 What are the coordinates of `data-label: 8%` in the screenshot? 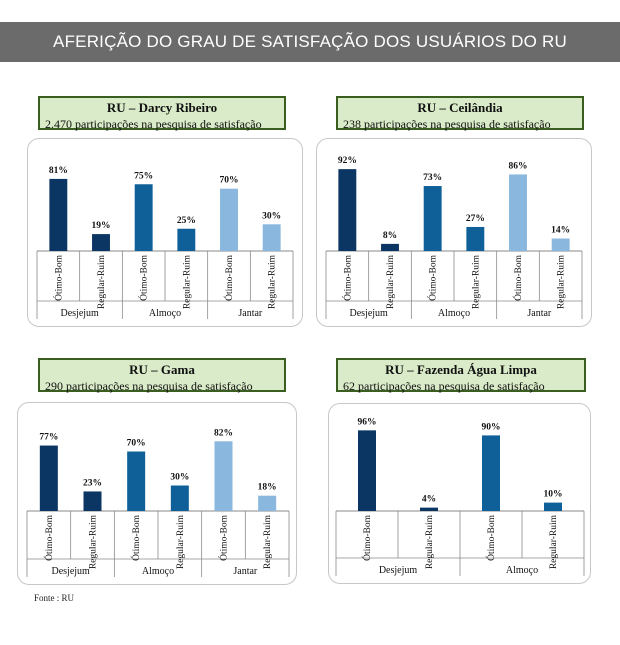 It's located at (390, 236).